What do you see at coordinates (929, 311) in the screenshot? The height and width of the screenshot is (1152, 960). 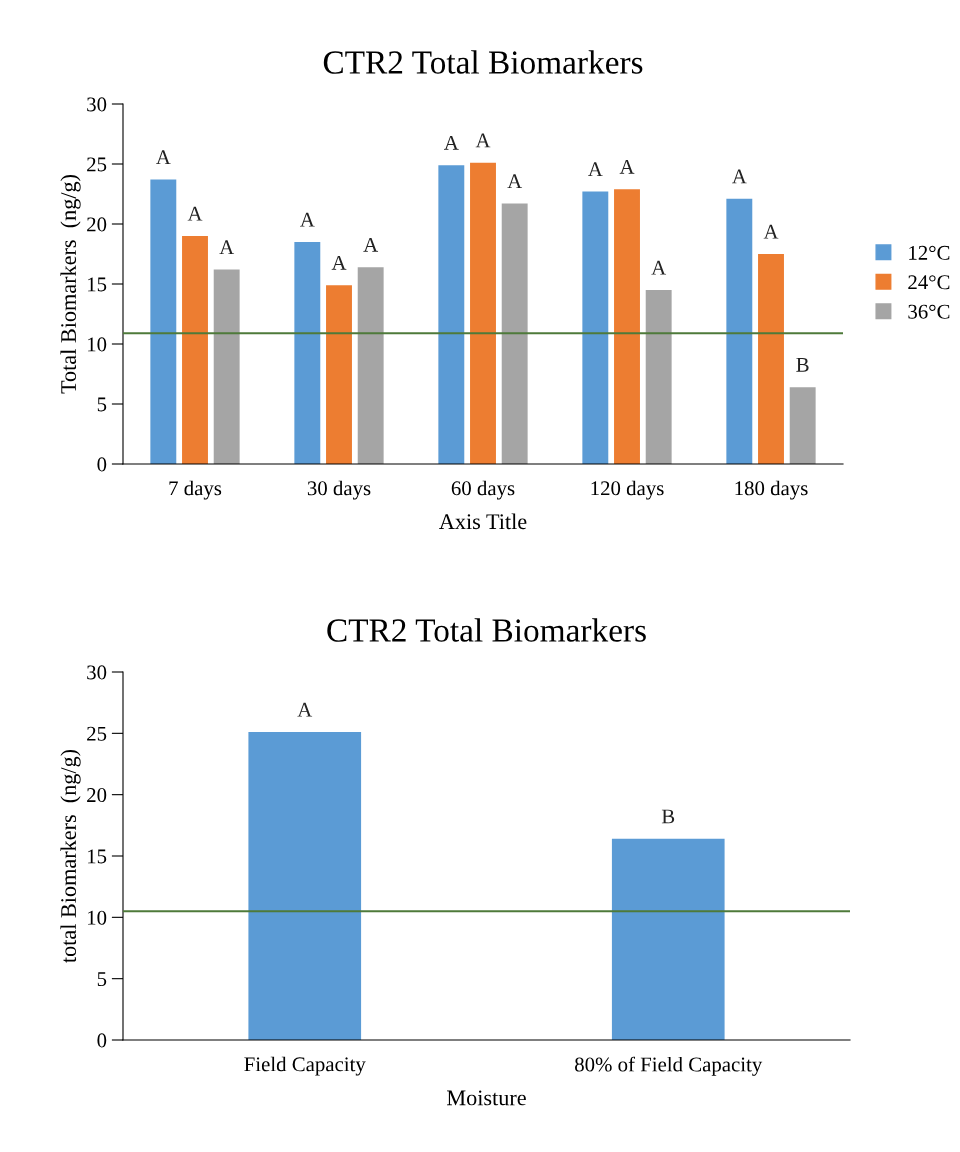 I see `legend-label: 36°C` at bounding box center [929, 311].